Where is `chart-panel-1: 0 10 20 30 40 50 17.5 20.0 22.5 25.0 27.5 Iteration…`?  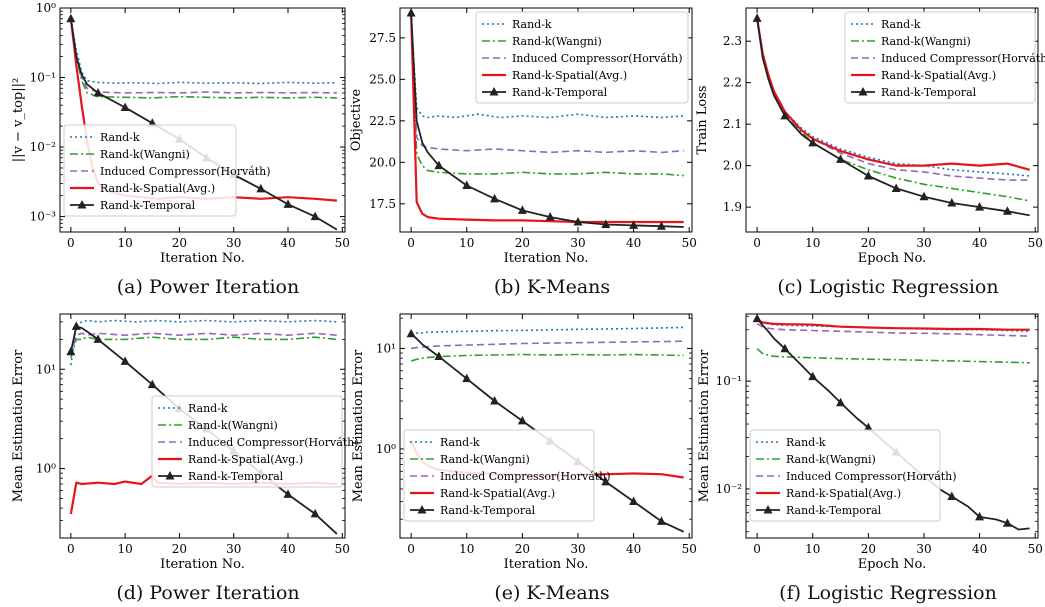 chart-panel-1: 0 10 20 30 40 50 17.5 20.0 22.5 25.0 27.5 Iteration… is located at coordinates (523, 136).